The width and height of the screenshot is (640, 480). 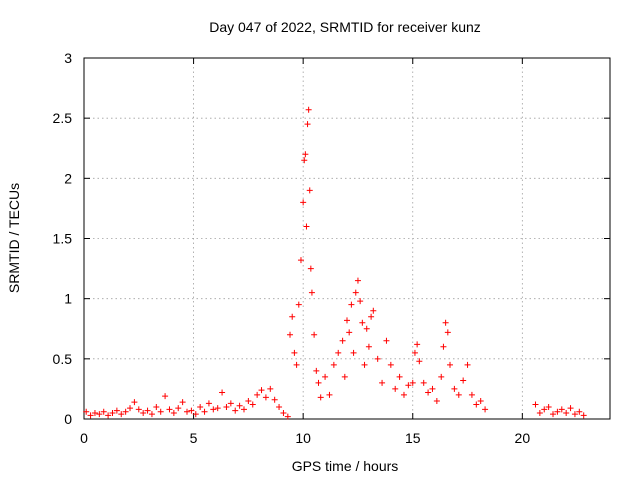 What do you see at coordinates (63, 239) in the screenshot?
I see `y-tick-label: 1.5` at bounding box center [63, 239].